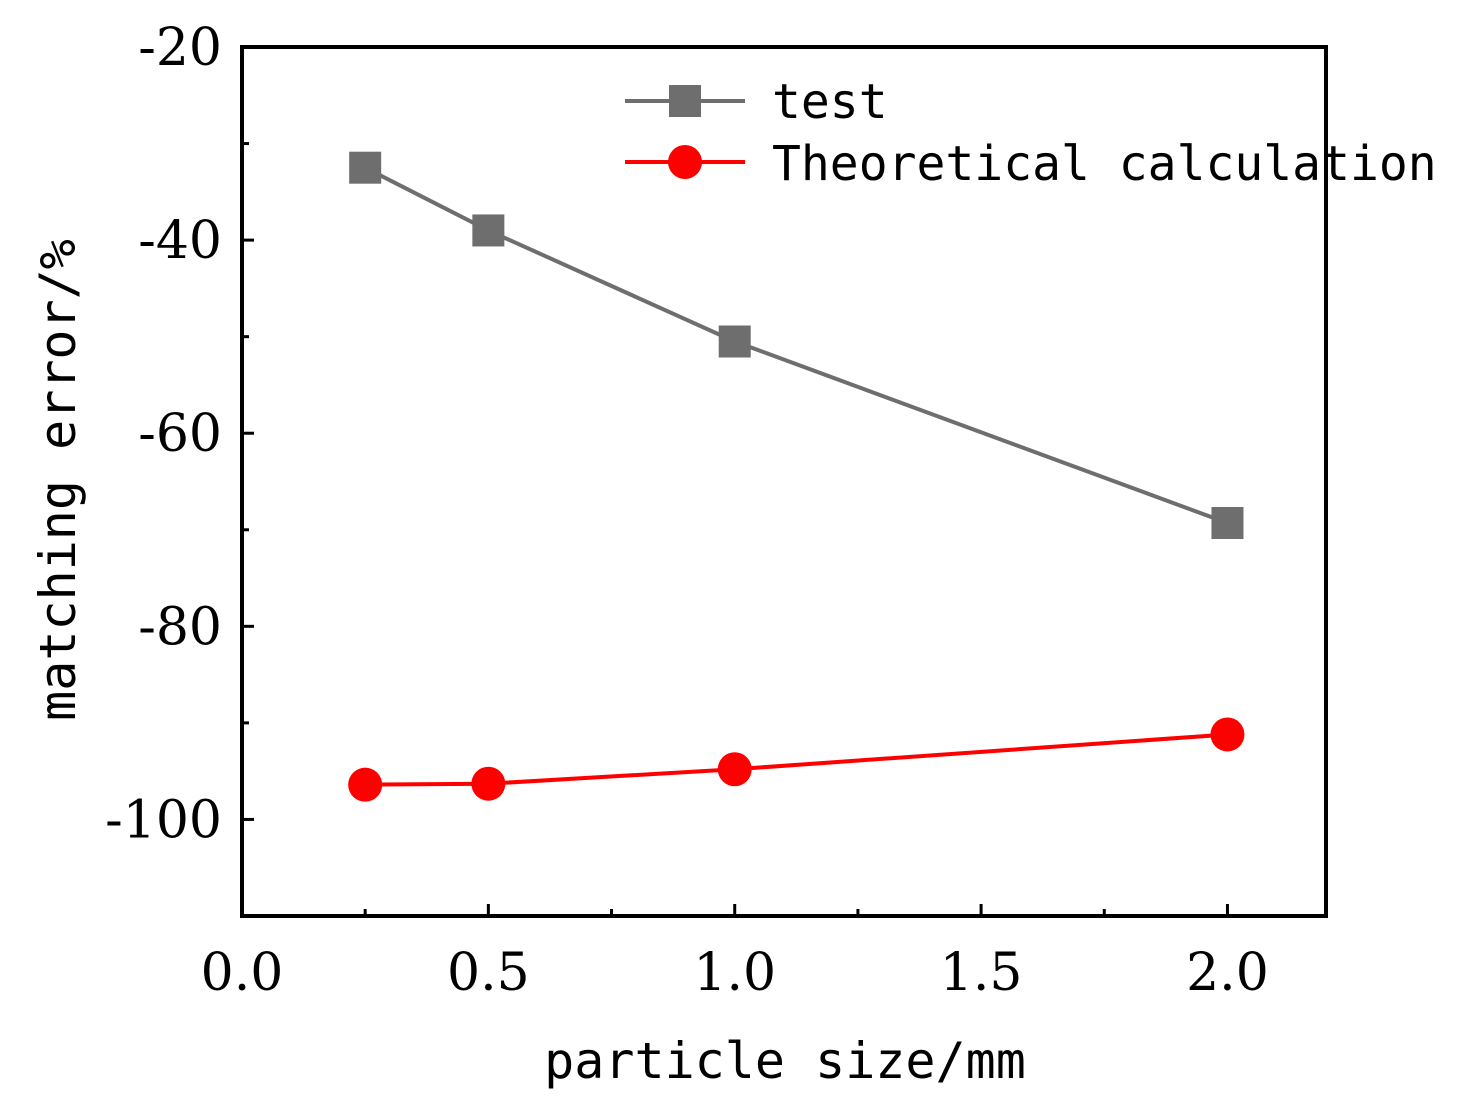 The height and width of the screenshot is (1113, 1460). I want to click on legend-label-theoretical: Theoretical calculation, so click(1104, 164).